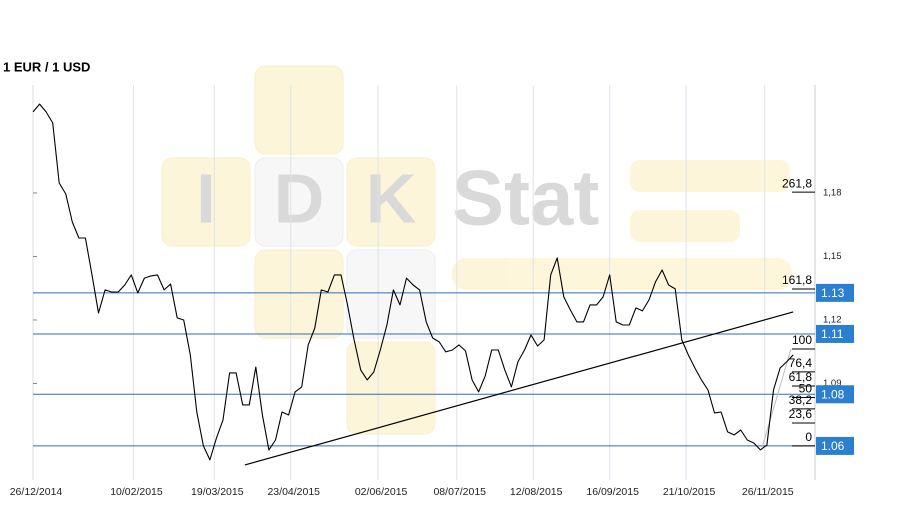 The width and height of the screenshot is (909, 509). What do you see at coordinates (808, 437) in the screenshot?
I see `fibonacci-label: 0` at bounding box center [808, 437].